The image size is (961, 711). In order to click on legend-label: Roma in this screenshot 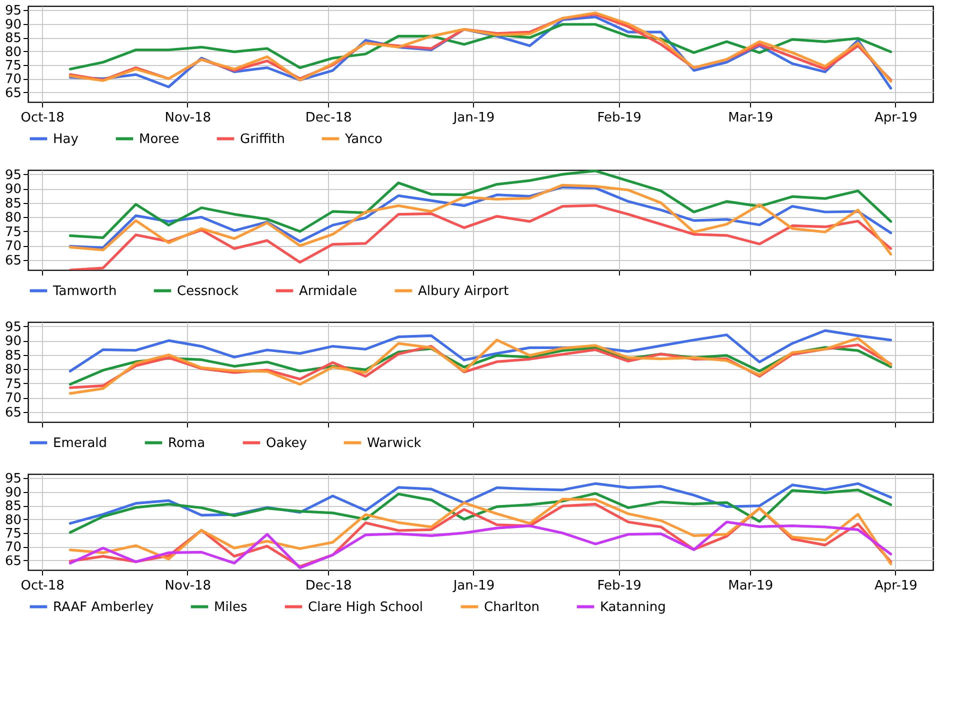, I will do `click(187, 443)`.